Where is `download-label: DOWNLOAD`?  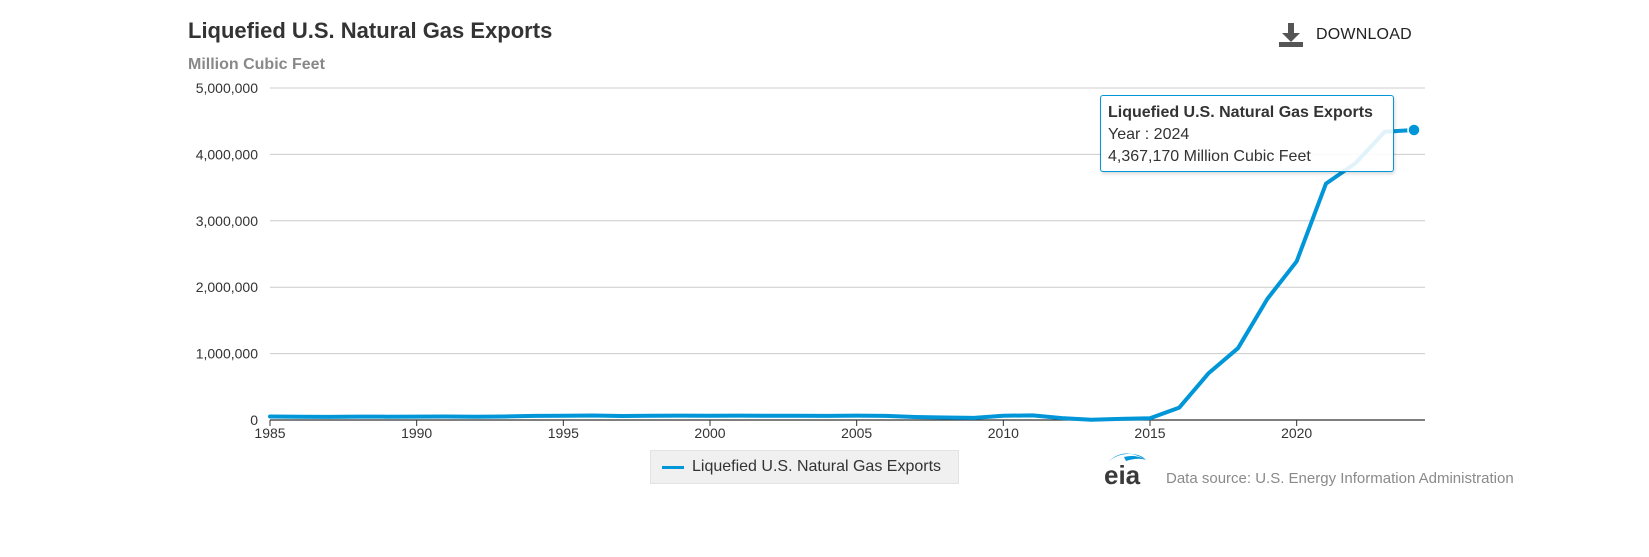 download-label: DOWNLOAD is located at coordinates (1364, 34).